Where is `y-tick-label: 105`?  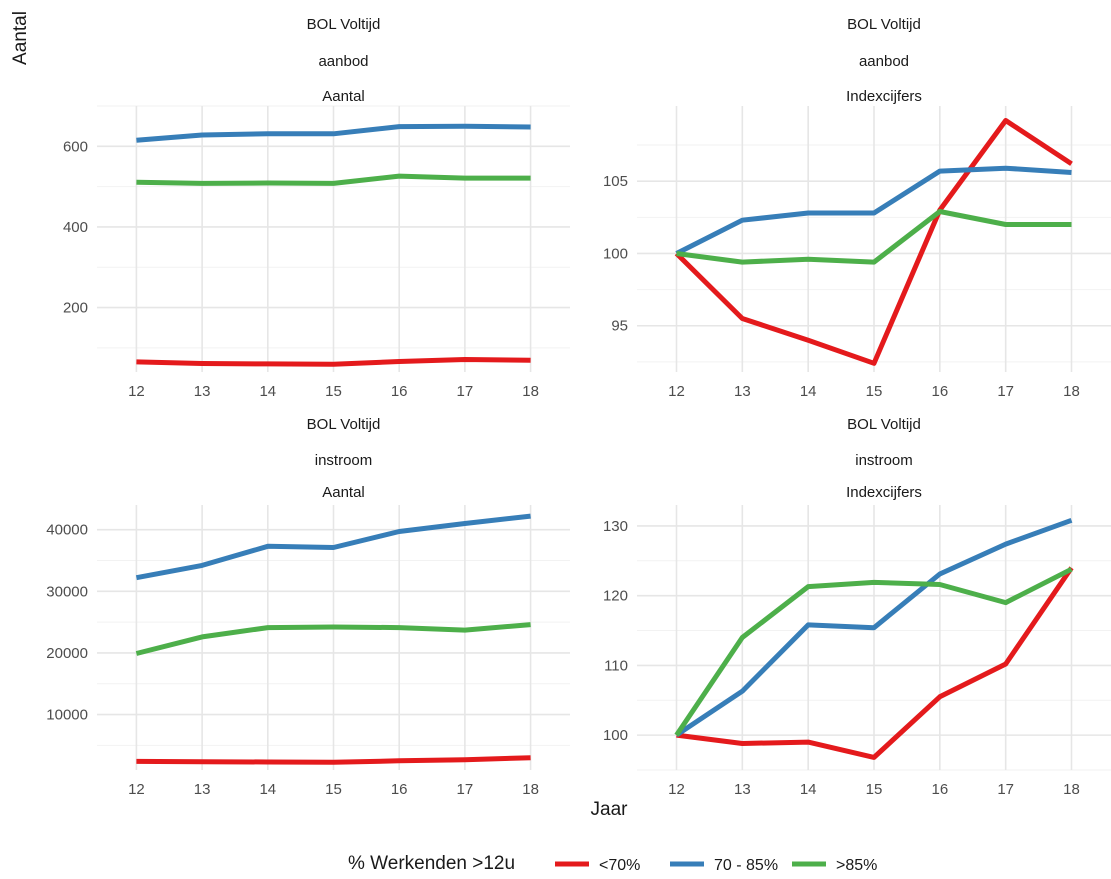
y-tick-label: 105 is located at coordinates (615, 181).